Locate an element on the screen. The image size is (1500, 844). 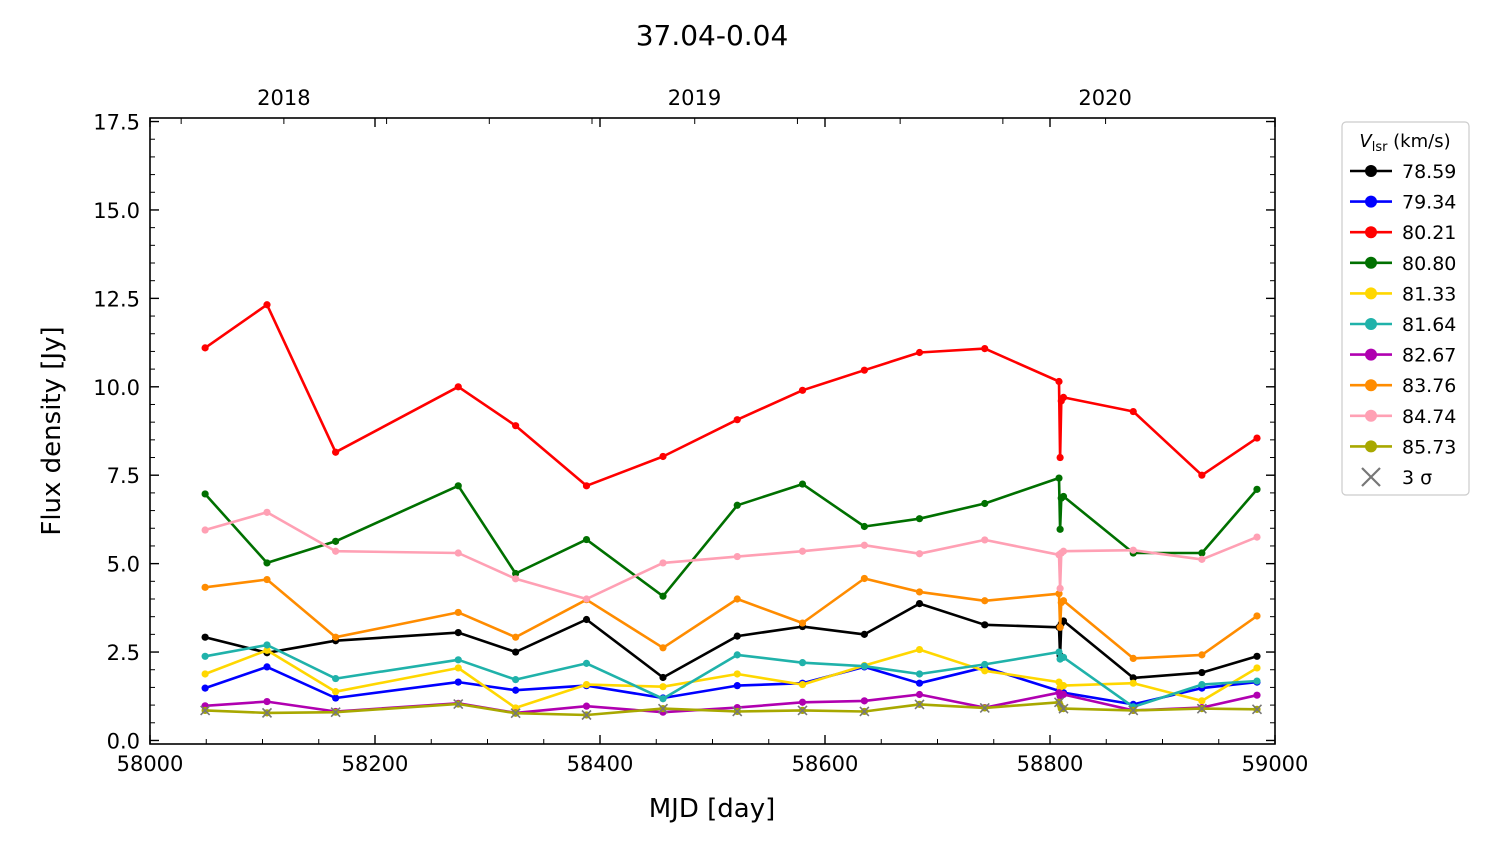
legend-entry-83.76: 83.76 is located at coordinates (1403, 386).